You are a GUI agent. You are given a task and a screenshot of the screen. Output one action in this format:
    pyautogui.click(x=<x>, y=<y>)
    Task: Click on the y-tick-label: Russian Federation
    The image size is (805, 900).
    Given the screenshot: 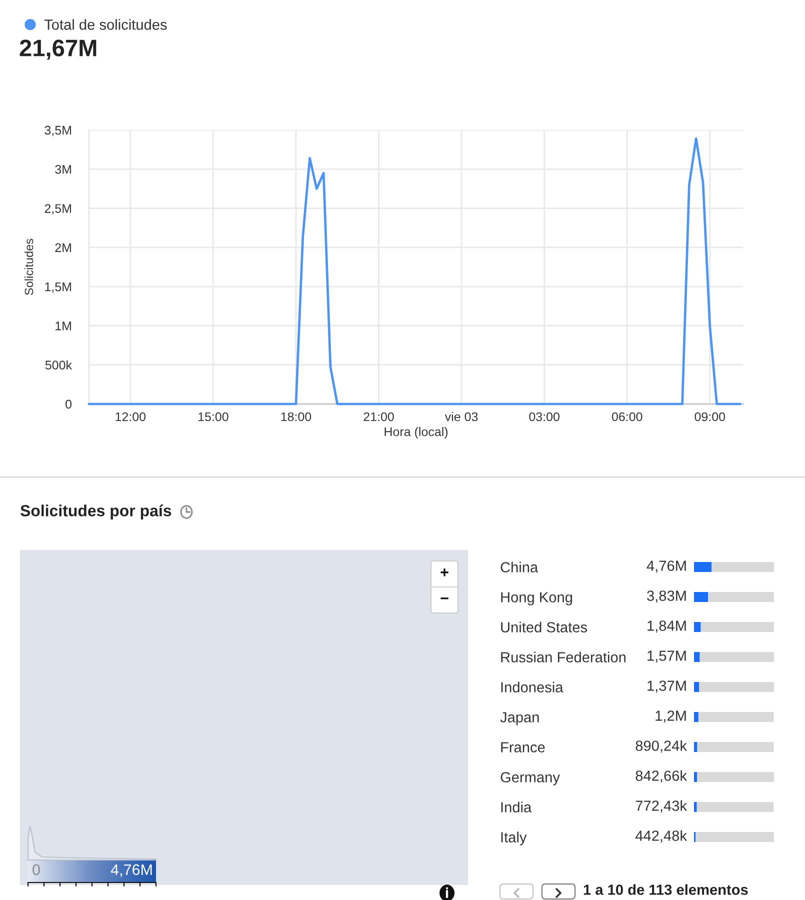 What is the action you would take?
    pyautogui.click(x=563, y=657)
    